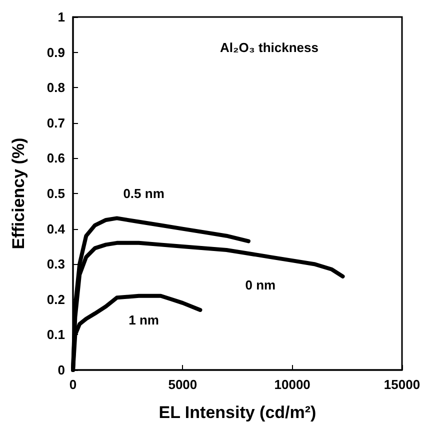  Describe the element at coordinates (269, 47) in the screenshot. I see `text: Al₂O₃ thickness` at that location.